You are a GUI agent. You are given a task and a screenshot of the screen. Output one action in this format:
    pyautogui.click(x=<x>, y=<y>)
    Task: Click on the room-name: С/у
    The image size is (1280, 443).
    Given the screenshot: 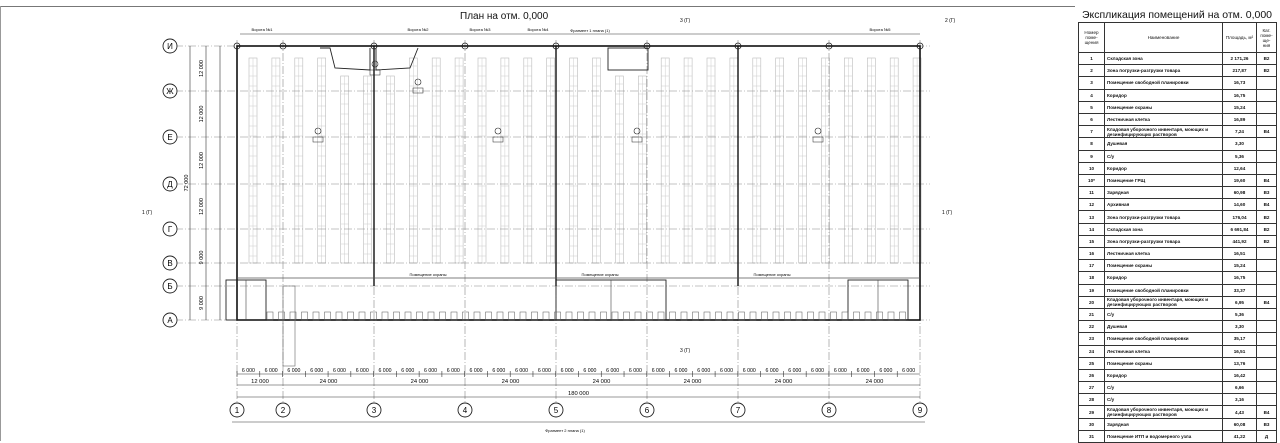 What is the action you would take?
    pyautogui.click(x=1163, y=156)
    